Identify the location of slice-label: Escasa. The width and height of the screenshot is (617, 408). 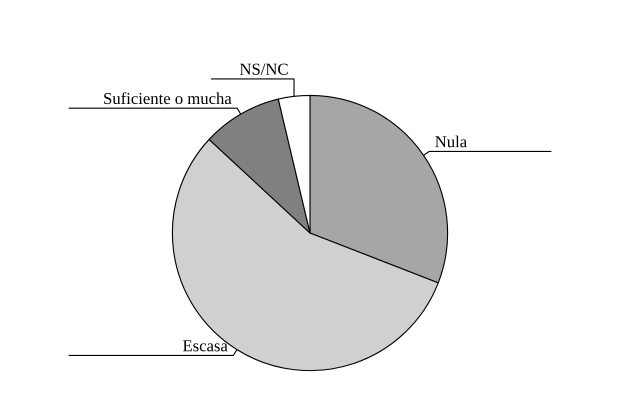
(205, 346).